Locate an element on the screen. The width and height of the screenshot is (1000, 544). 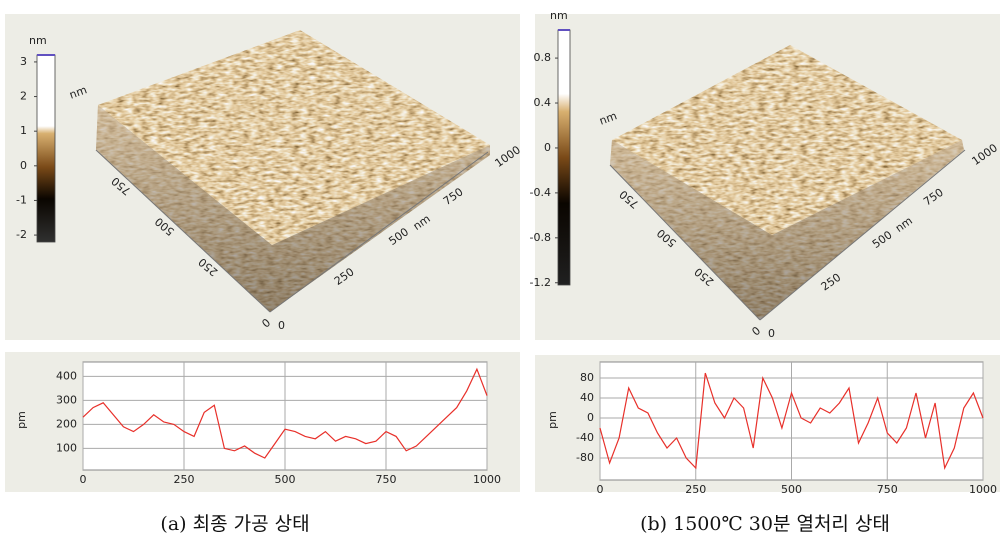
caption: (a) 최종 가공 상태 is located at coordinates (234, 524).